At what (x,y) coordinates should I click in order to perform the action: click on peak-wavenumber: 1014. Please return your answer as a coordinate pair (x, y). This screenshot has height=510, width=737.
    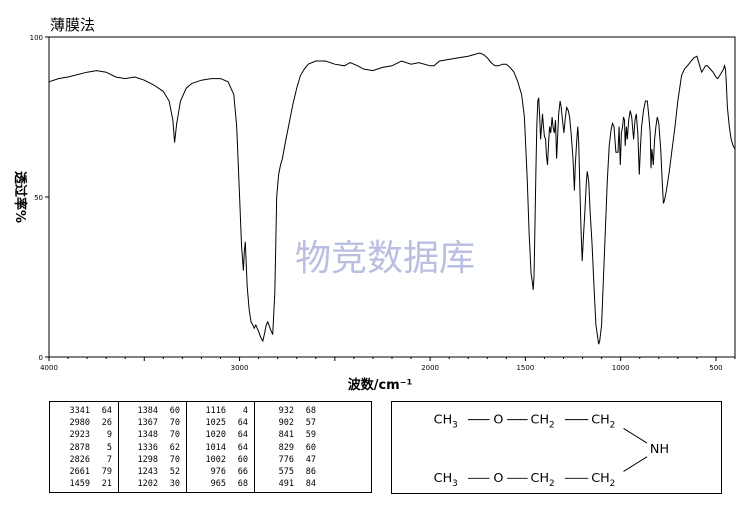
    Looking at the image, I should click on (215, 447).